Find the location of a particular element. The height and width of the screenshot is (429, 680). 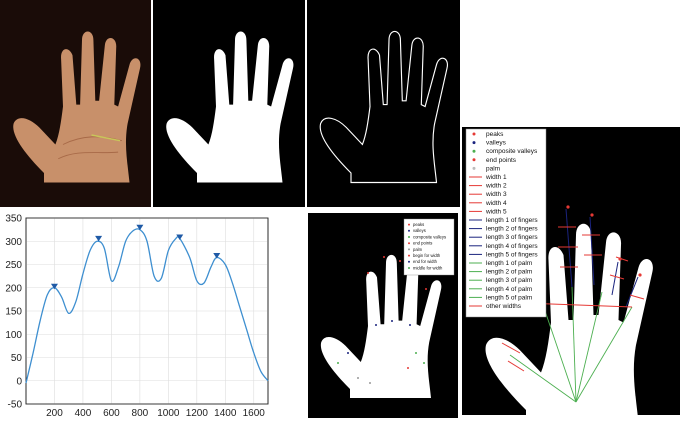

legend-label: other widths is located at coordinates (504, 306).